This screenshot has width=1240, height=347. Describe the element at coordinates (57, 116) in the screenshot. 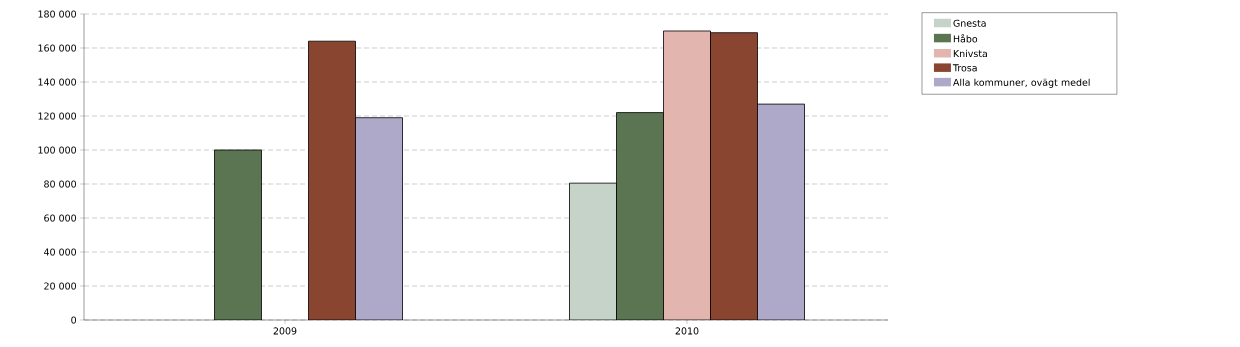

I see `y-tick-label: 120 000` at that location.